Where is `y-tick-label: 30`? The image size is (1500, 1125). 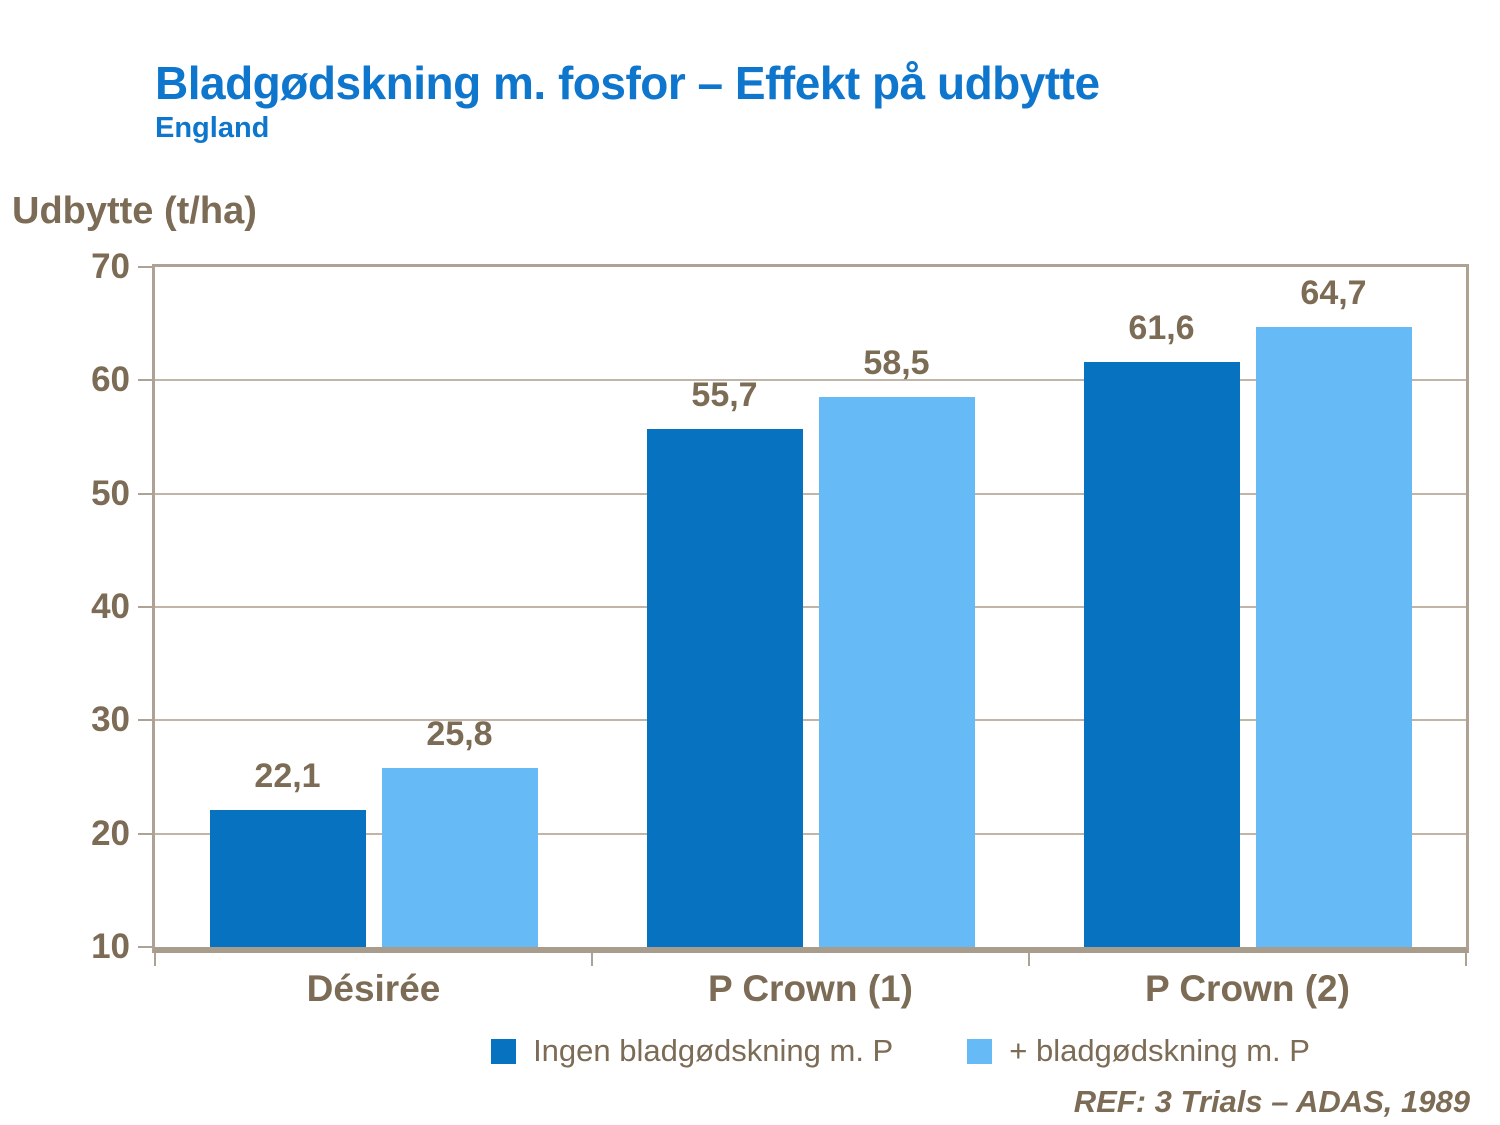
y-tick-label: 30 is located at coordinates (110, 720).